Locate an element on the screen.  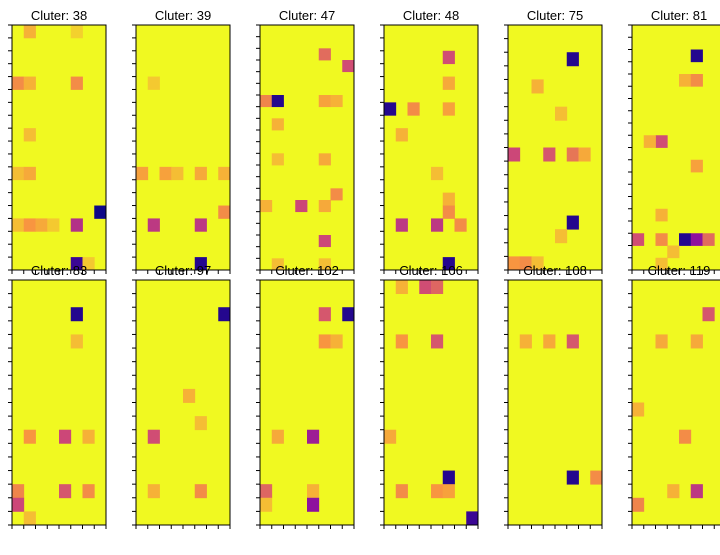
panel-title: Cluter: 119 is located at coordinates (679, 270).